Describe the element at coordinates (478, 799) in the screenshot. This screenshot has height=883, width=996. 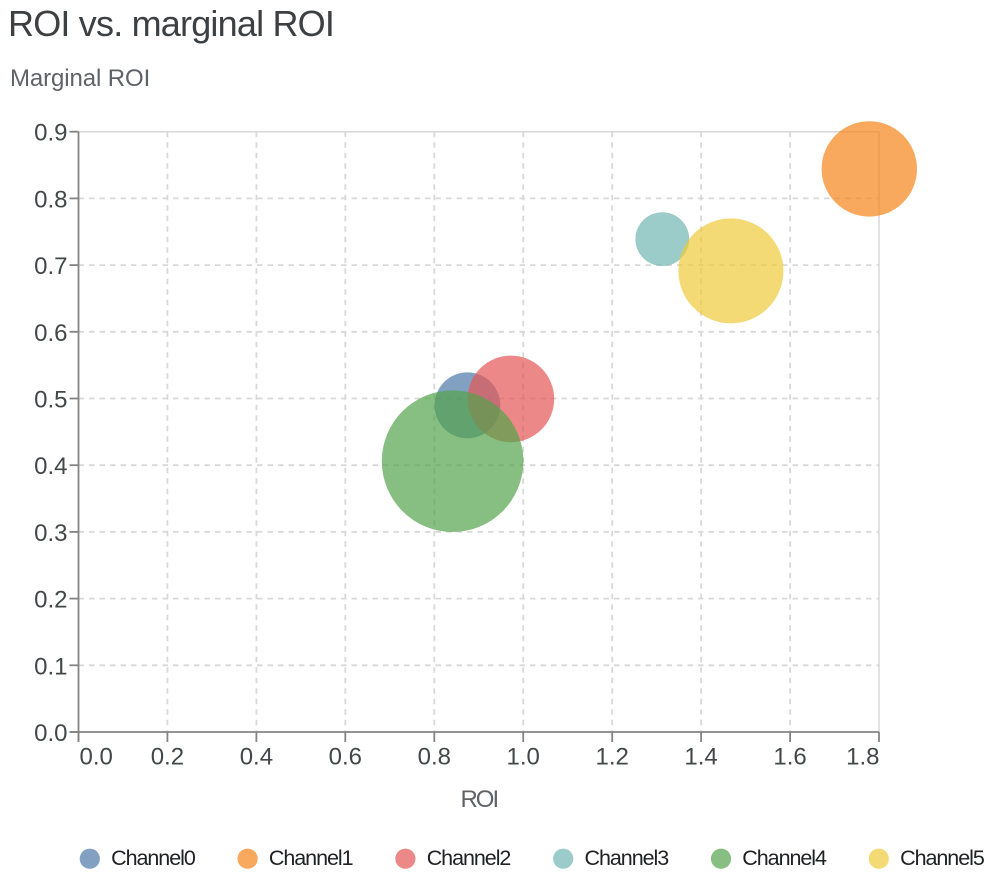
I see `svg-text: ROI` at that location.